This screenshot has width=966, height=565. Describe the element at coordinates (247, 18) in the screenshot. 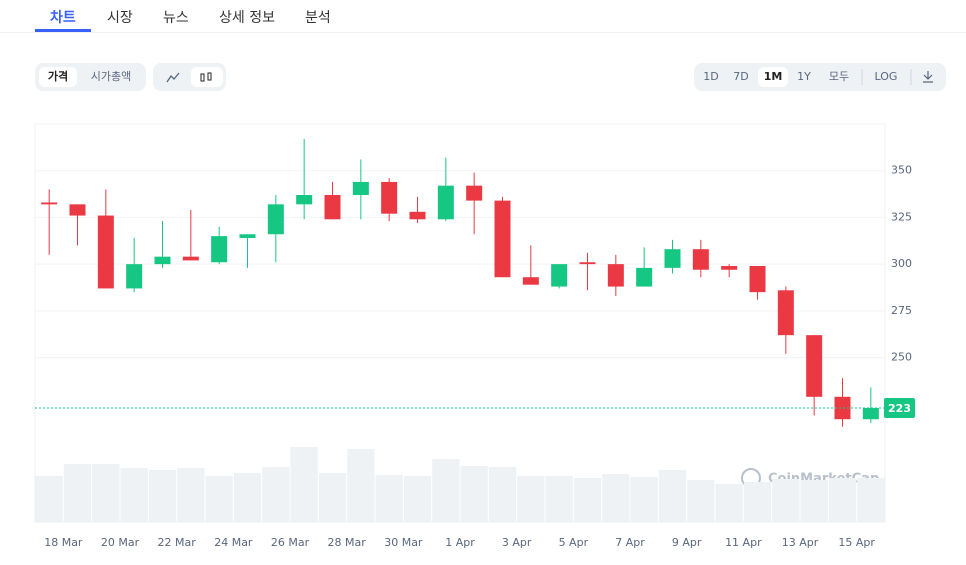

I see `tab: 상세 정보` at that location.